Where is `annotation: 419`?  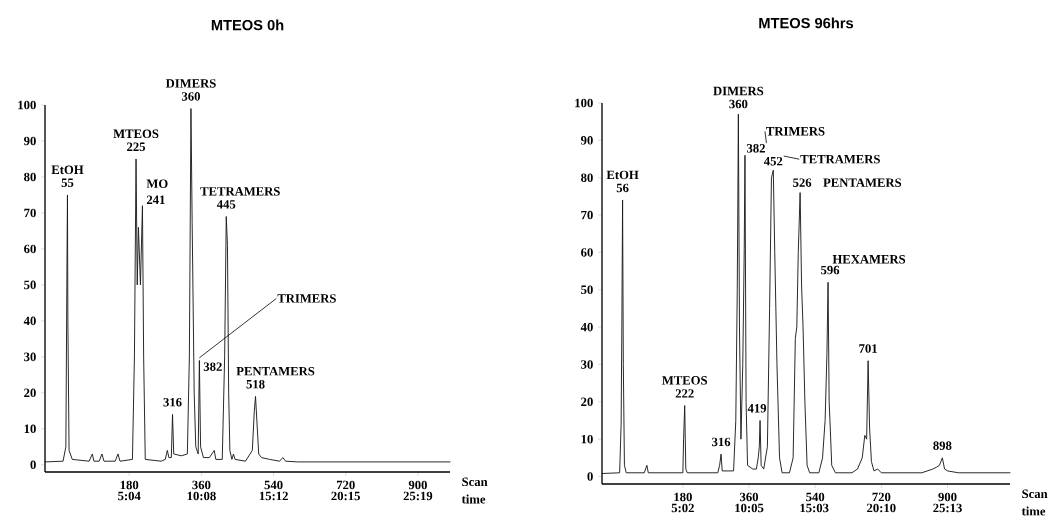
annotation: 419 is located at coordinates (757, 408).